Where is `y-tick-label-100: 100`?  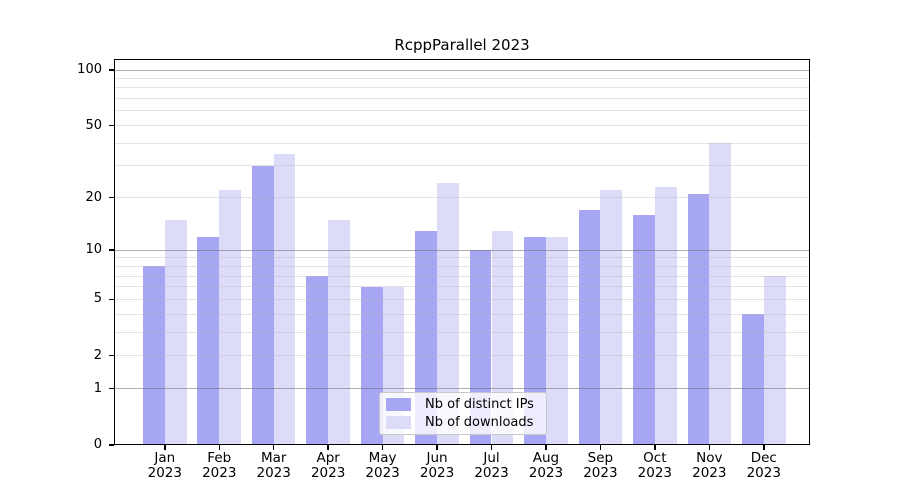 y-tick-label-100: 100 is located at coordinates (89, 69).